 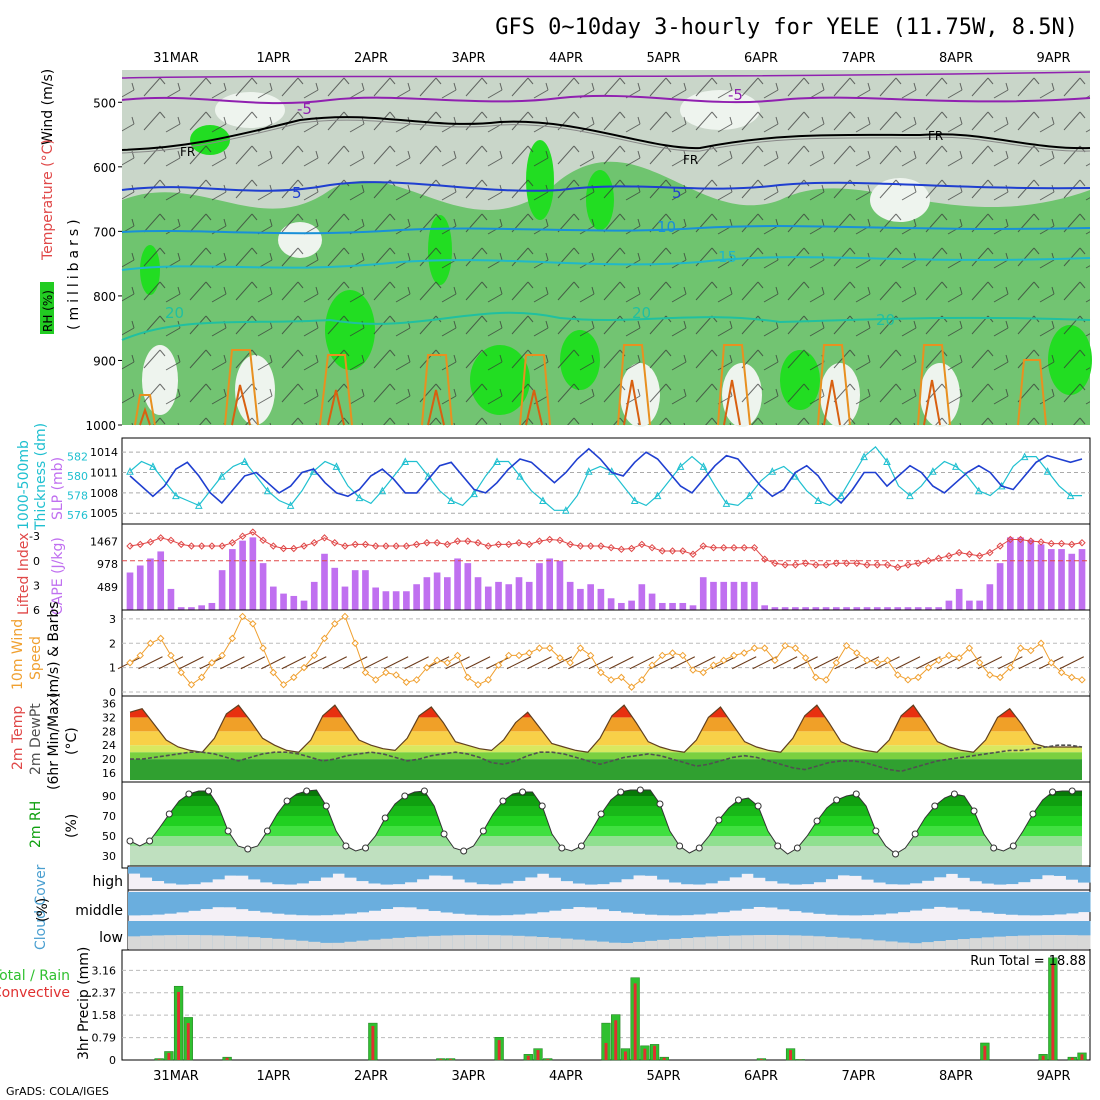 What do you see at coordinates (18, 738) in the screenshot?
I see `temp-label: 2m Temp` at bounding box center [18, 738].